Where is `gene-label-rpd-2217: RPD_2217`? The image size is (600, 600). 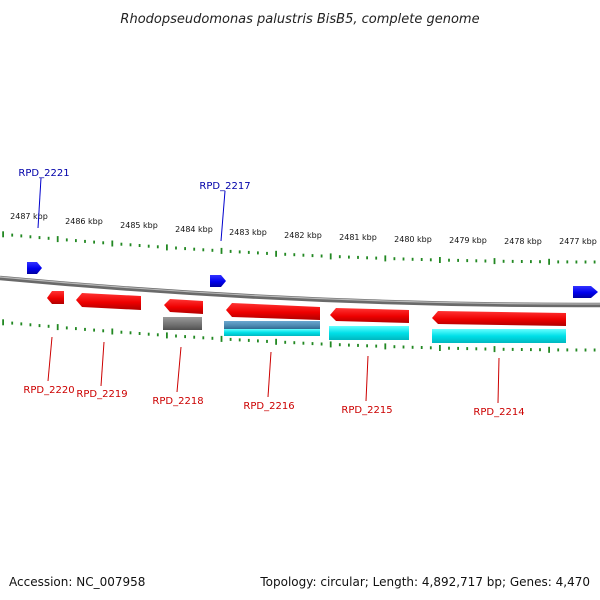
gene-label-rpd-2217: RPD_2217 is located at coordinates (224, 186).